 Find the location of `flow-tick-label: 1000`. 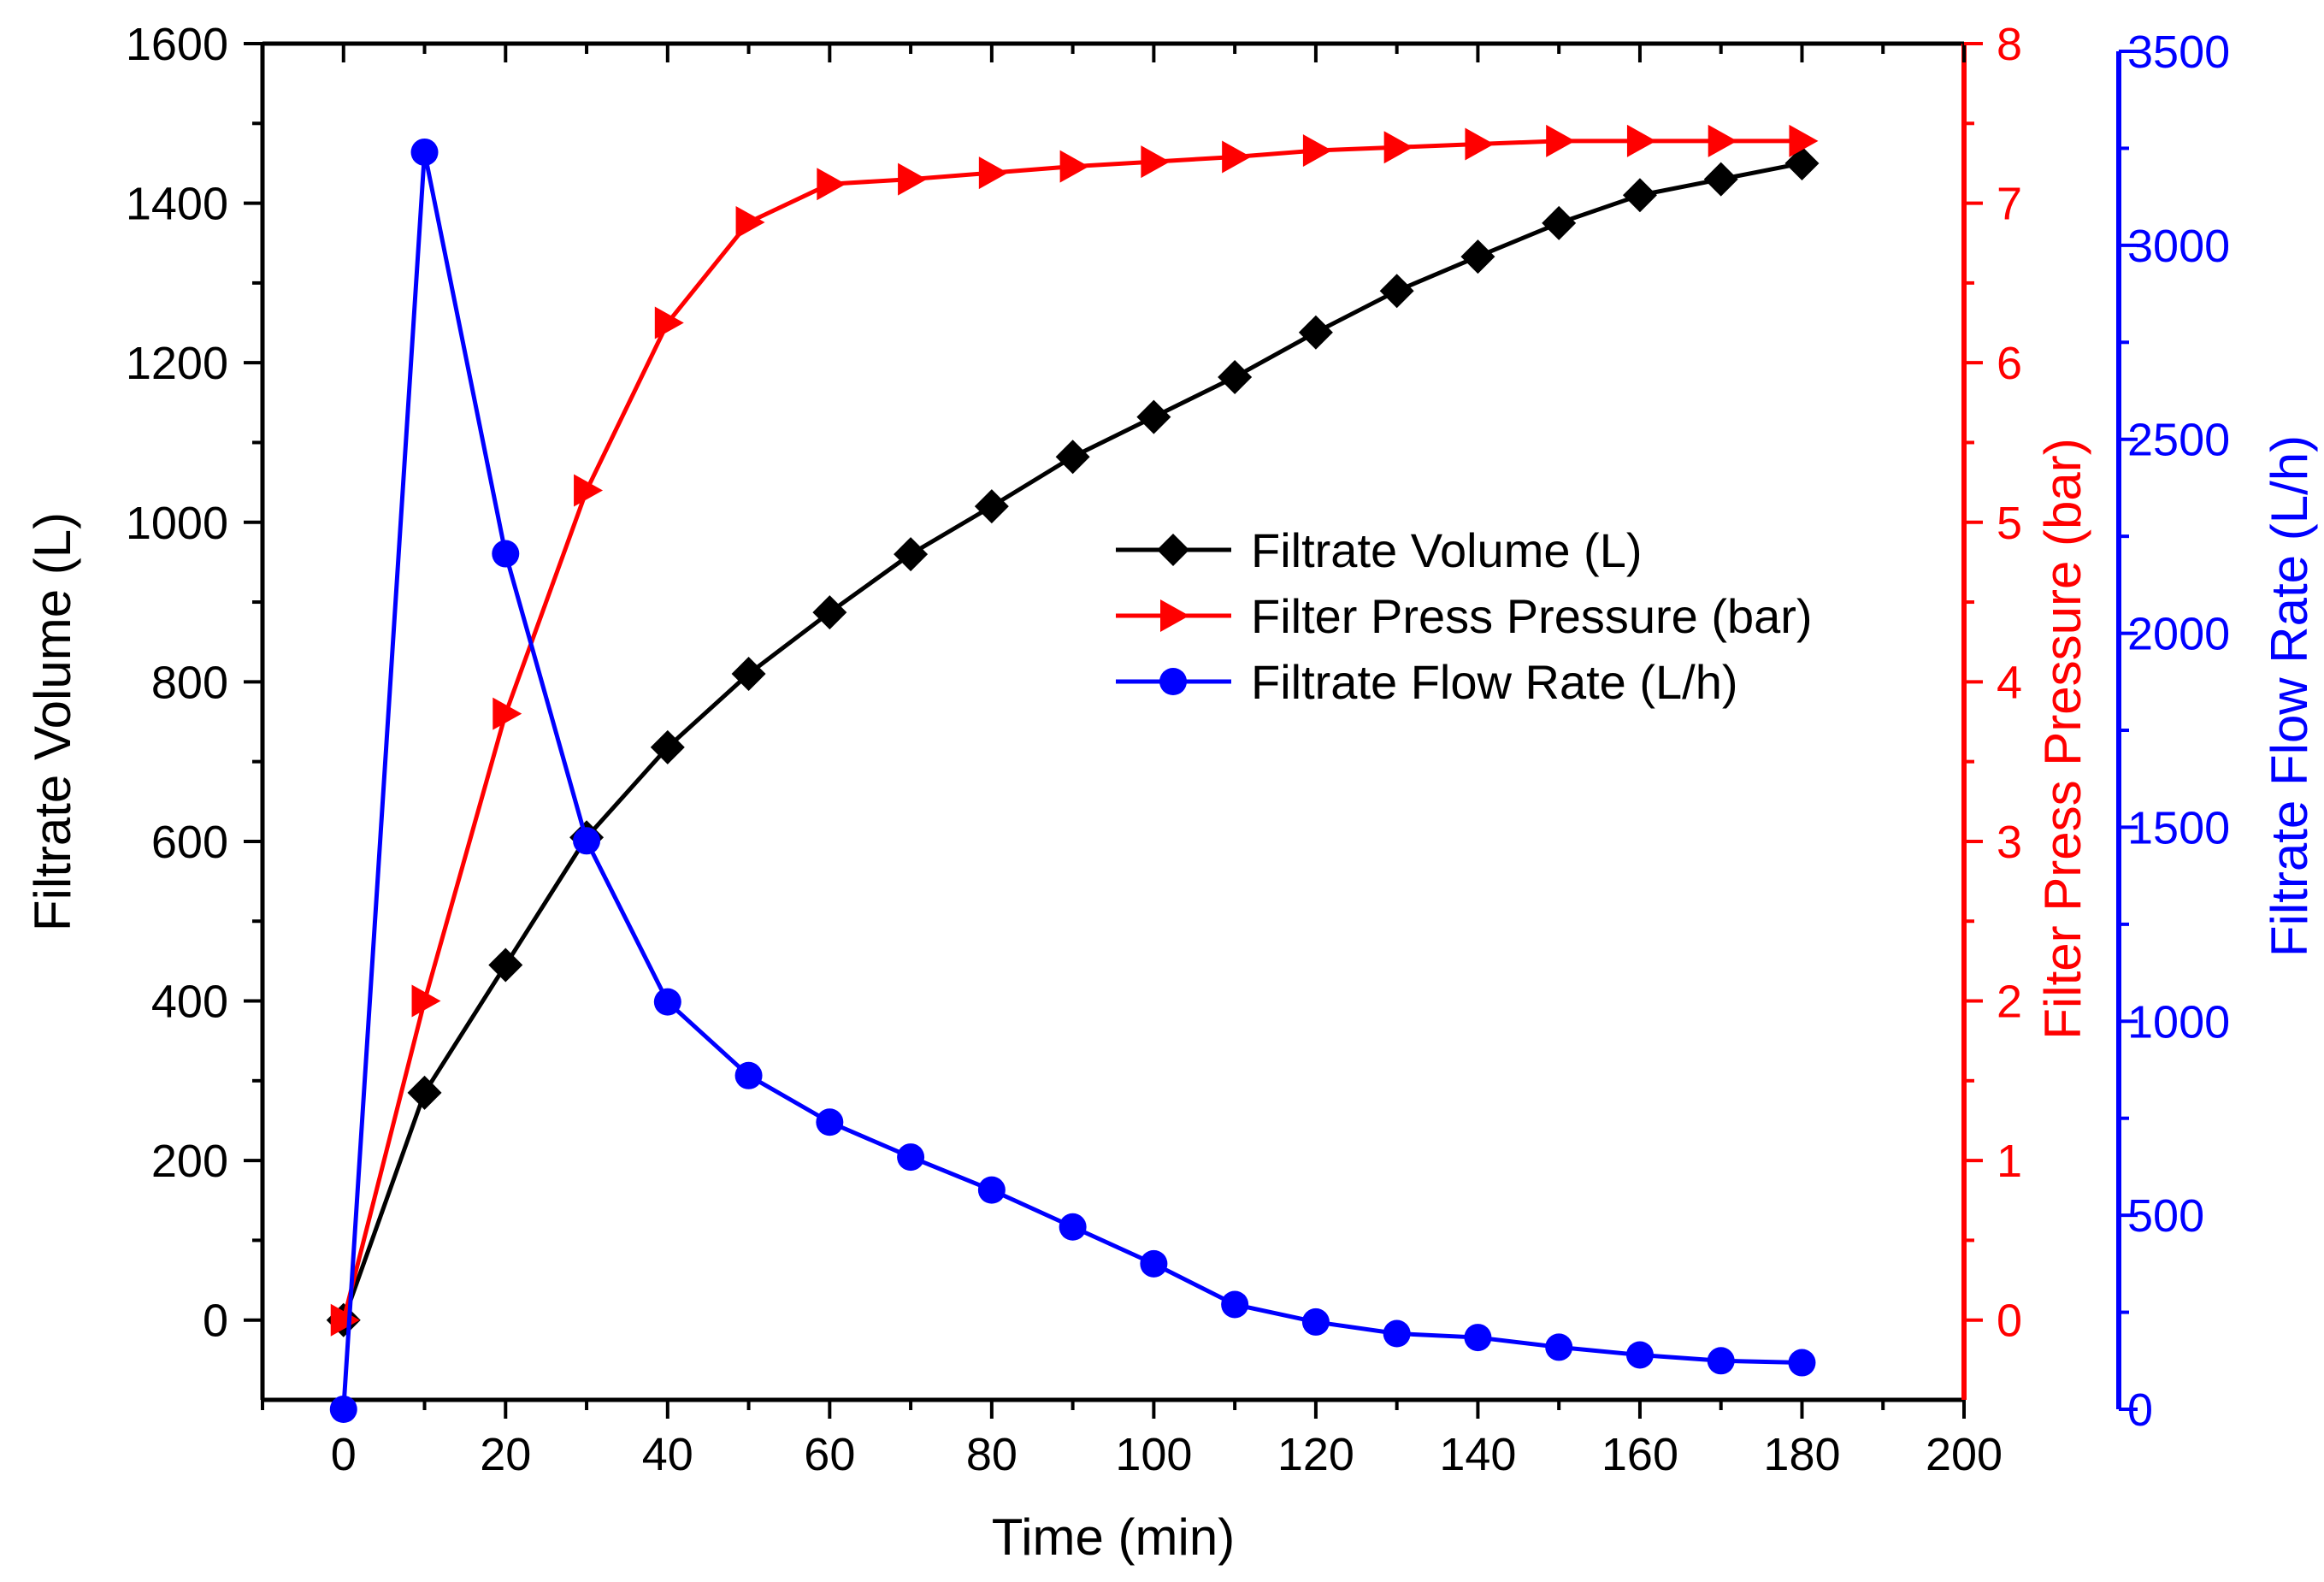

flow-tick-label: 1000 is located at coordinates (2178, 1022).